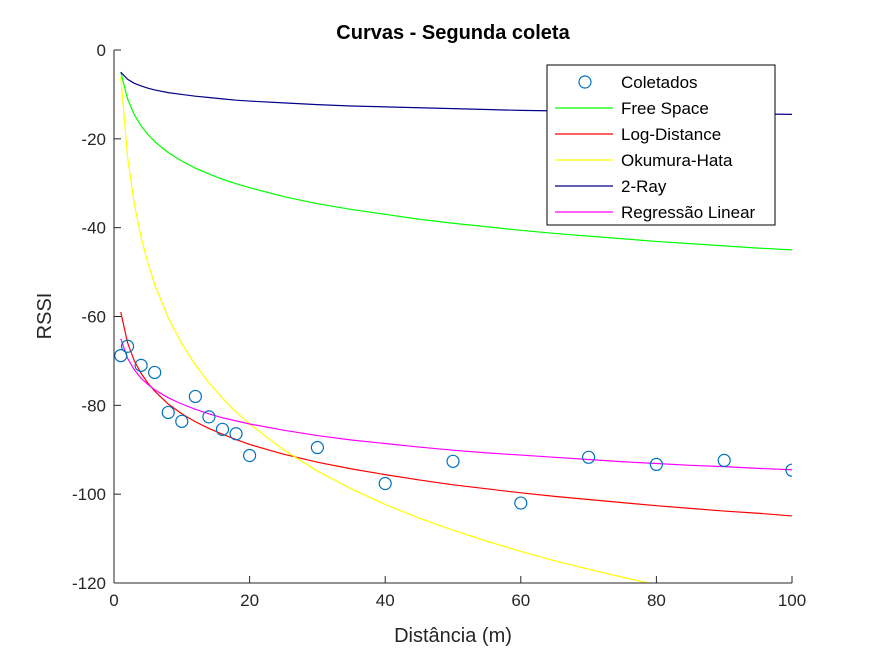 Image resolution: width=875 pixels, height=656 pixels. What do you see at coordinates (89, 494) in the screenshot?
I see `y-tick-label: -100` at bounding box center [89, 494].